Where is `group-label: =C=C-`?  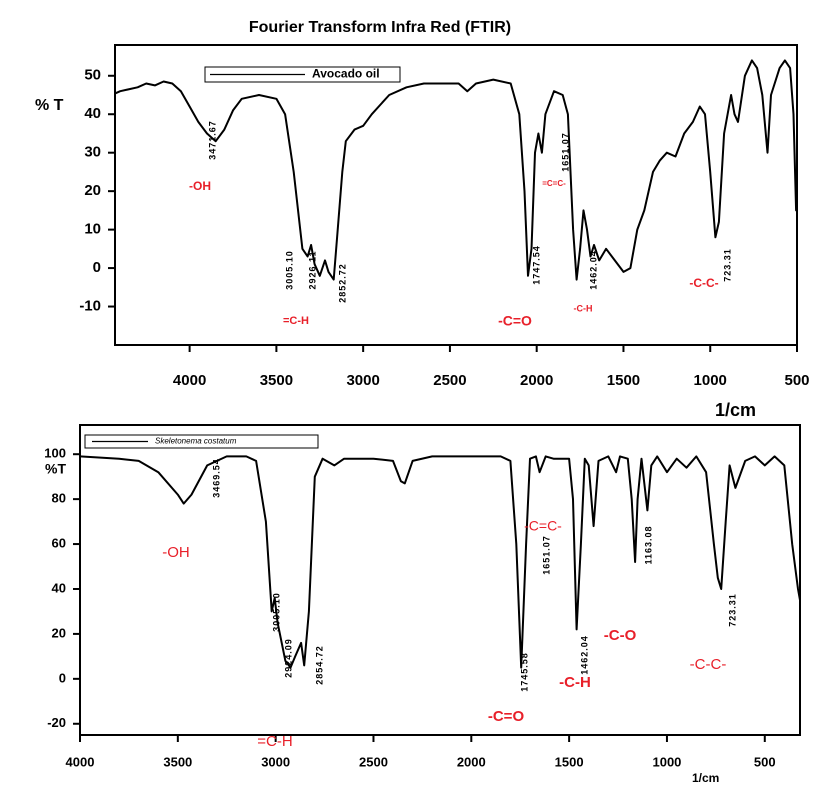 group-label: =C=C- is located at coordinates (554, 183).